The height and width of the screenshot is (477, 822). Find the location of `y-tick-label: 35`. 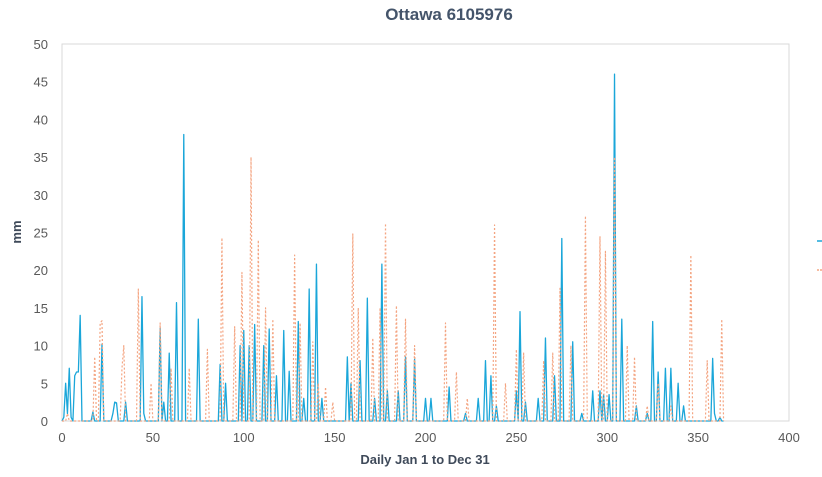

y-tick-label: 35 is located at coordinates (41, 157).